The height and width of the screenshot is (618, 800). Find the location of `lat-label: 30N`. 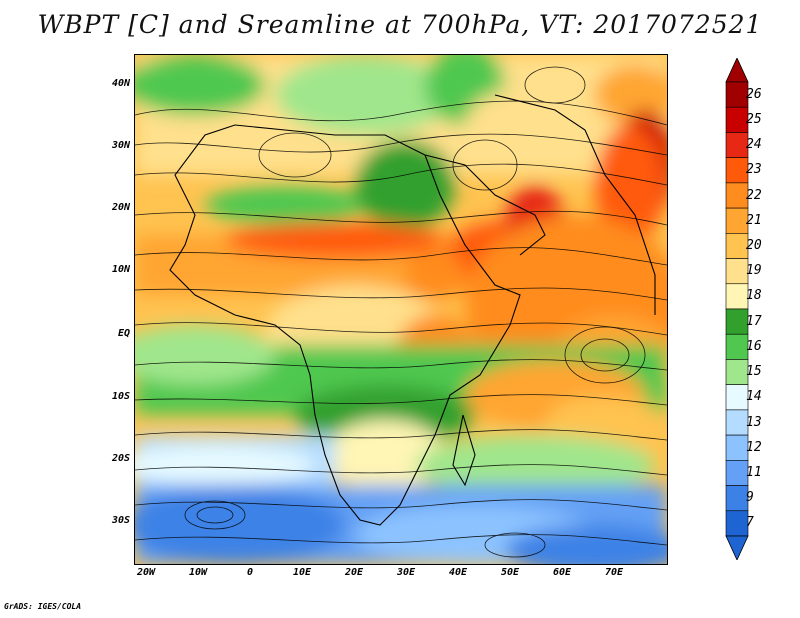

lat-label: 30N is located at coordinates (120, 145).